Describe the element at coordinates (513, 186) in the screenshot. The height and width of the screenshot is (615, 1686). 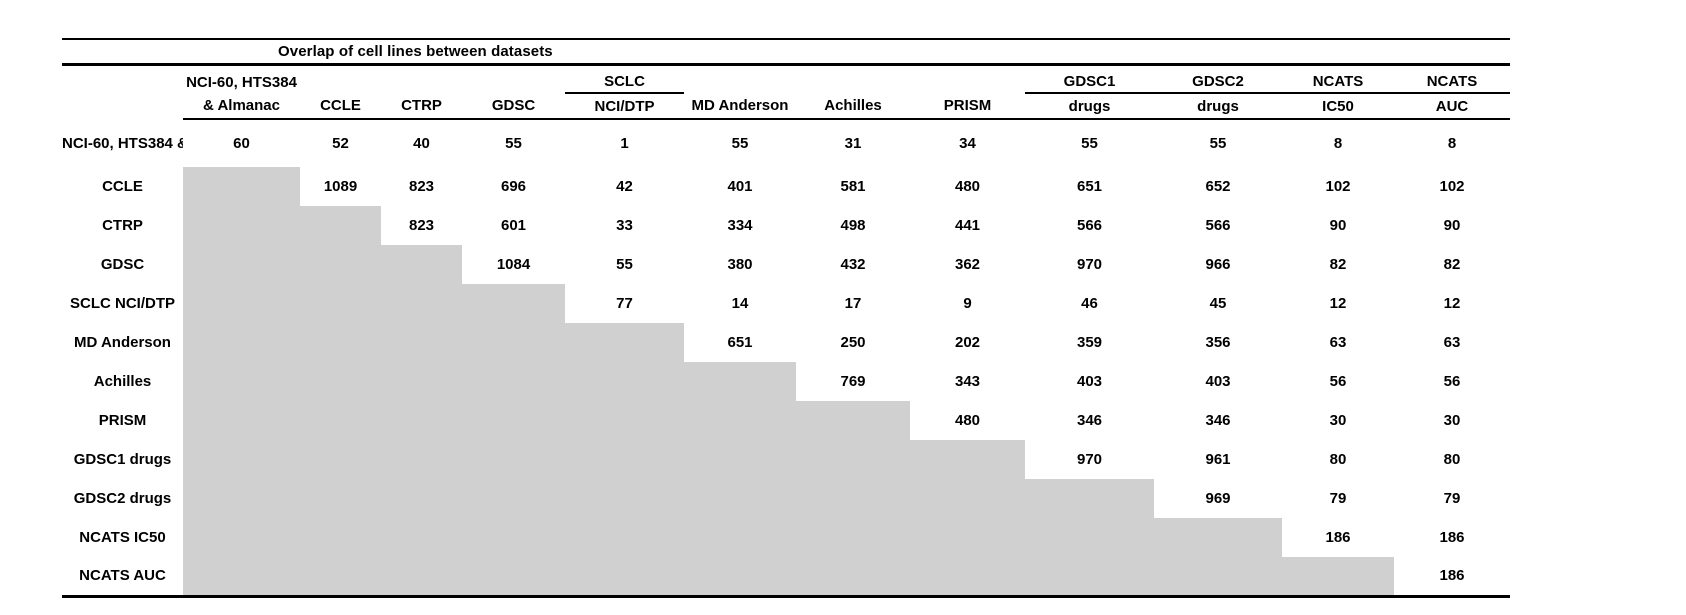
I see `value-cell: 696` at that location.